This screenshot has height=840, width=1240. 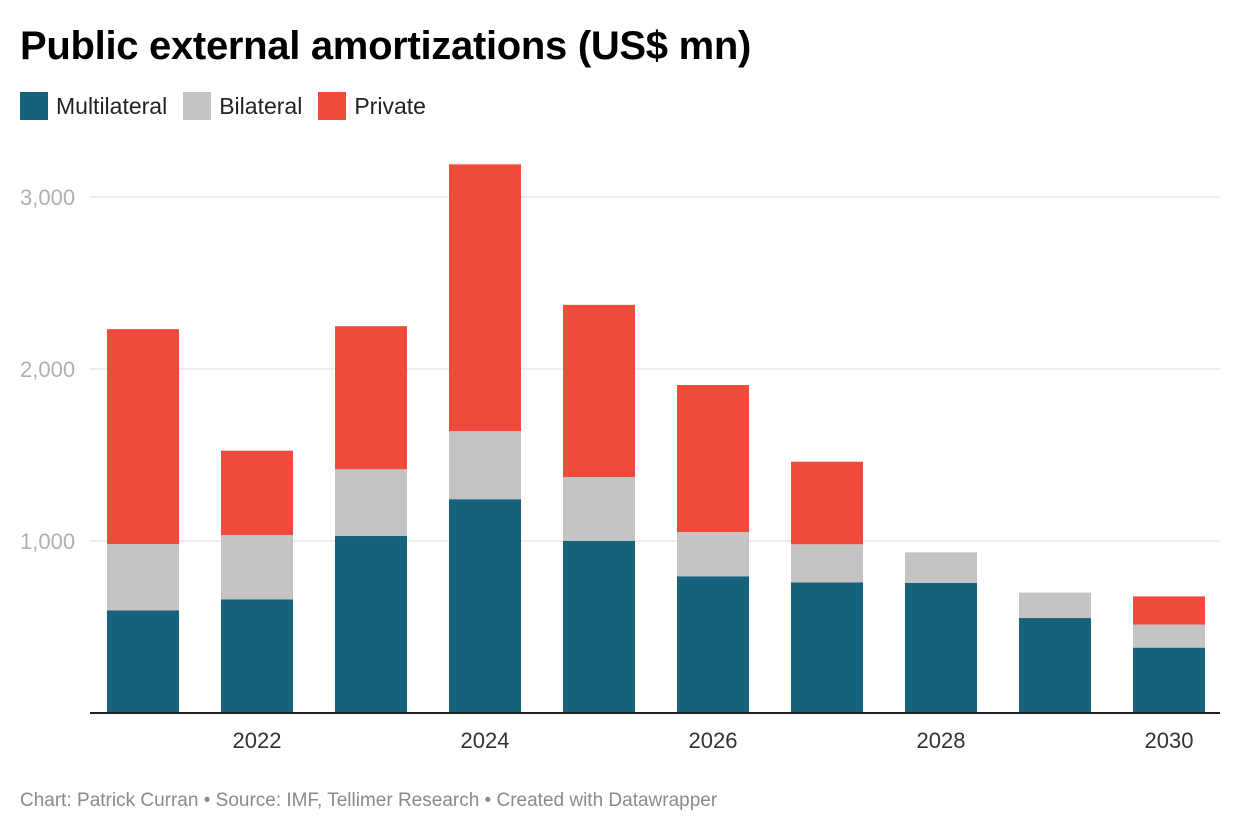 I want to click on bar-private-2021, so click(x=143, y=437).